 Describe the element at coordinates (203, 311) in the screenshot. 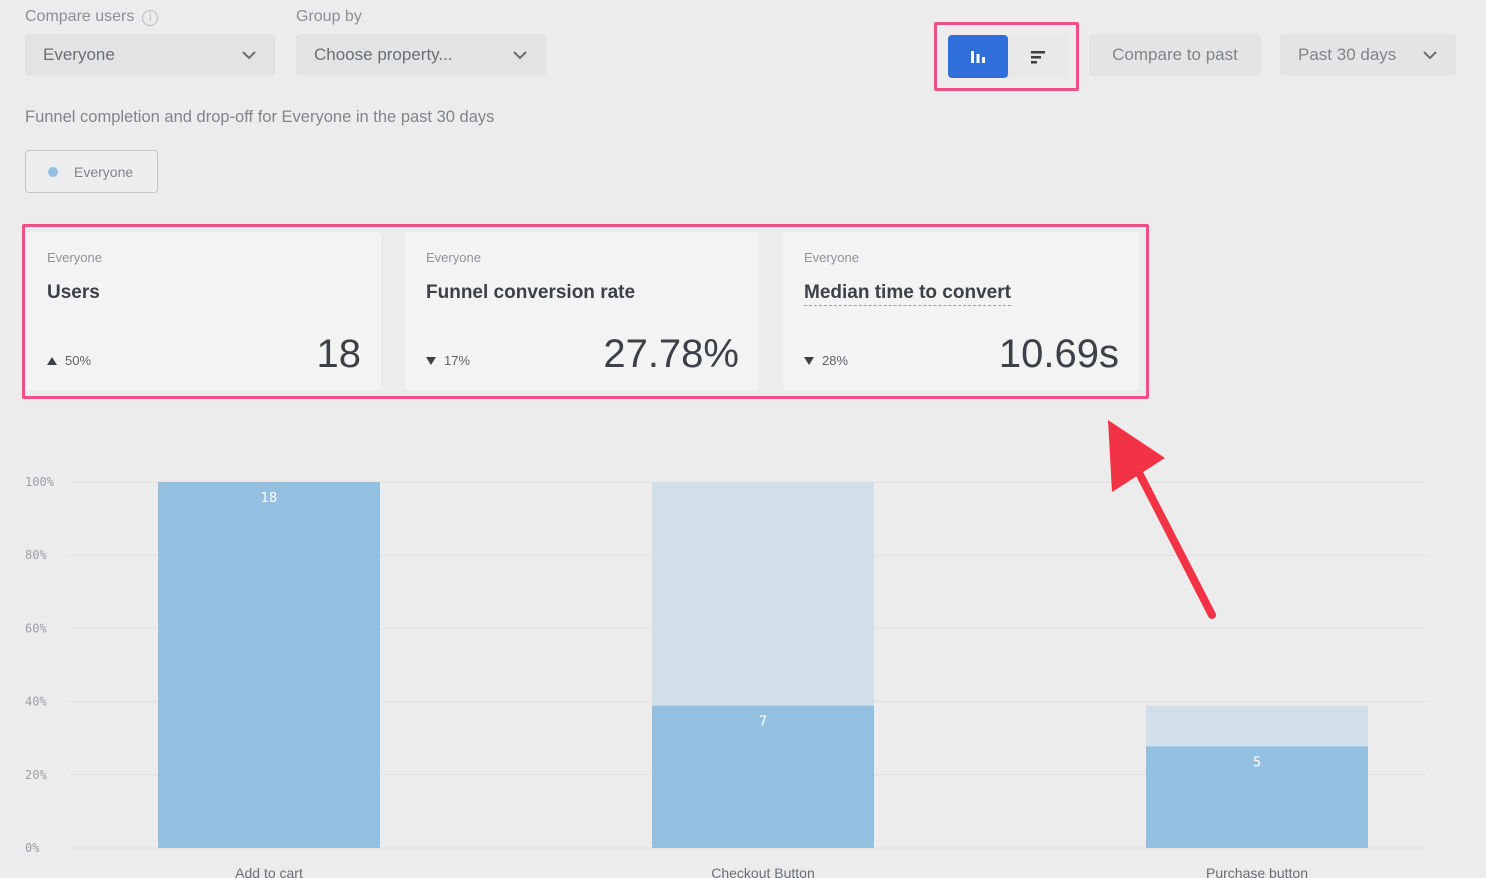

I see `metric-card-users: Everyone Users 50% 18` at that location.